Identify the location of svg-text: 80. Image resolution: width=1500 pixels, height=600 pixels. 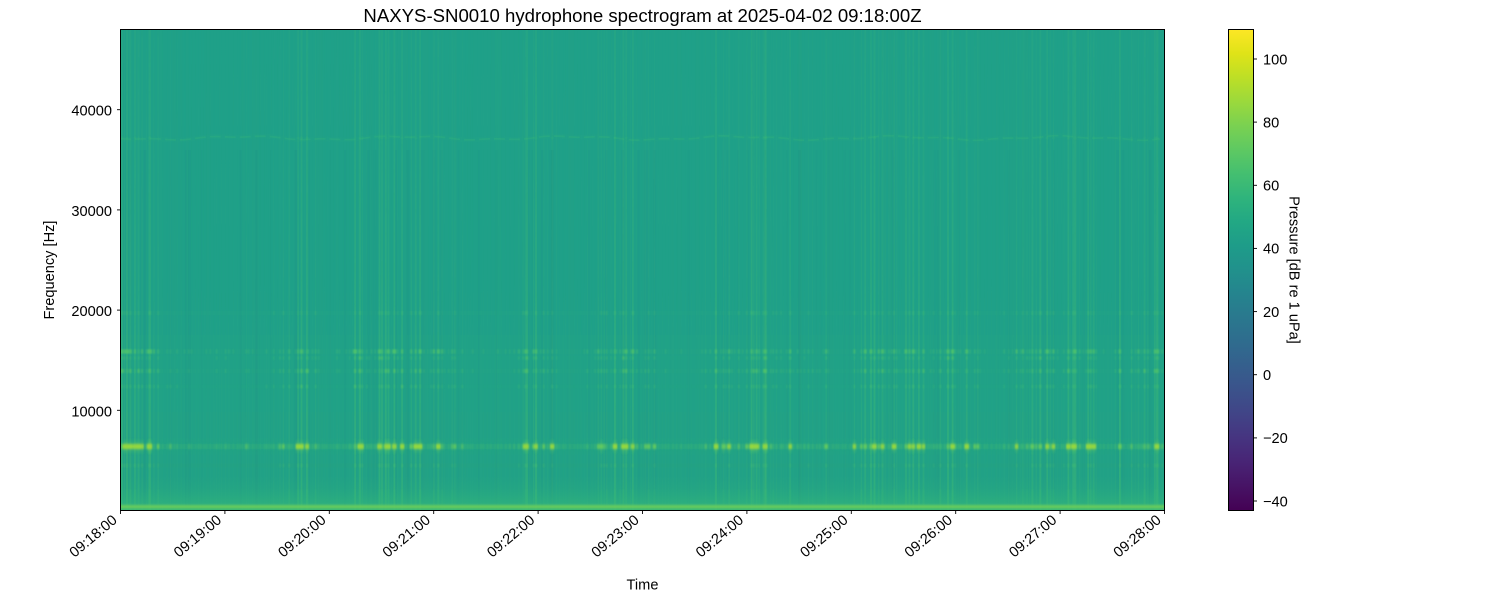
(1271, 123).